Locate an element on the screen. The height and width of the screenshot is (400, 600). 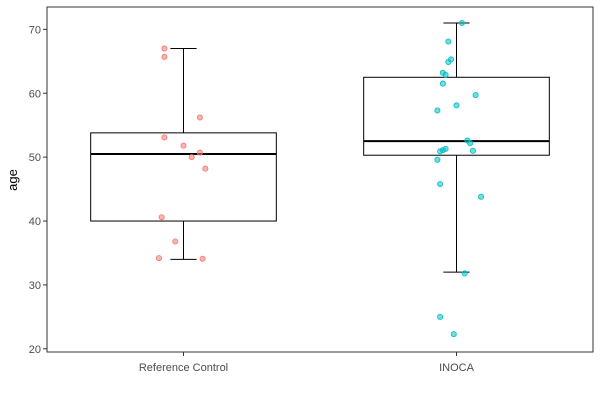
y-tick-label: 20 is located at coordinates (35, 350).